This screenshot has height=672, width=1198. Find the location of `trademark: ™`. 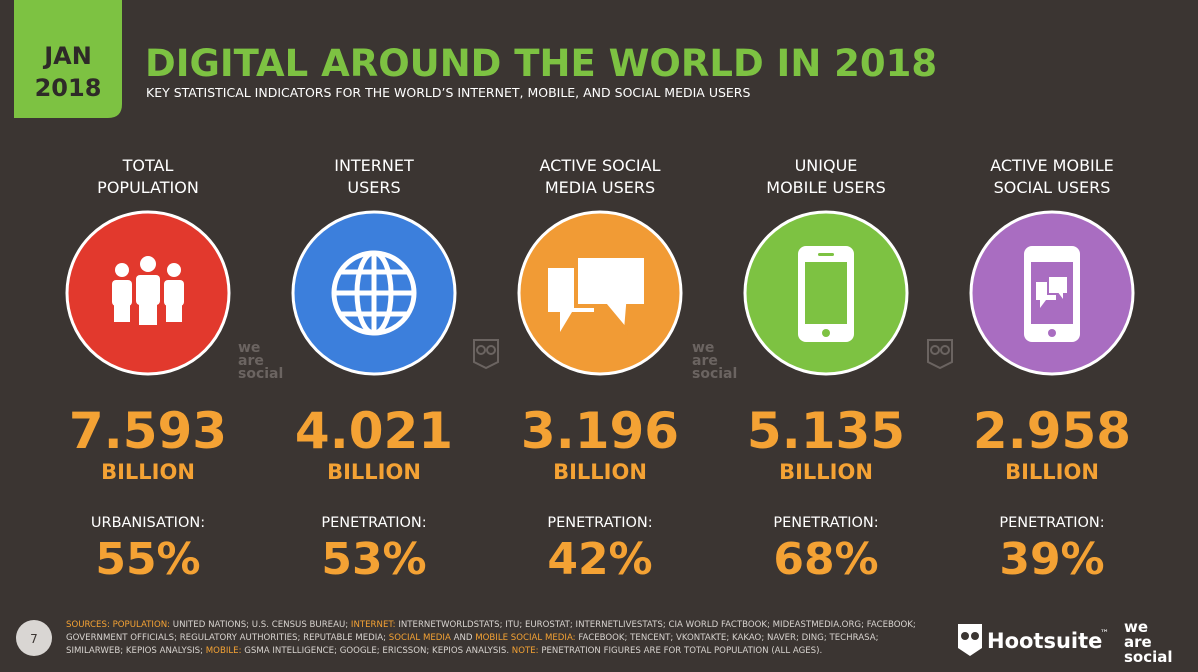

trademark: ™ is located at coordinates (1104, 634).